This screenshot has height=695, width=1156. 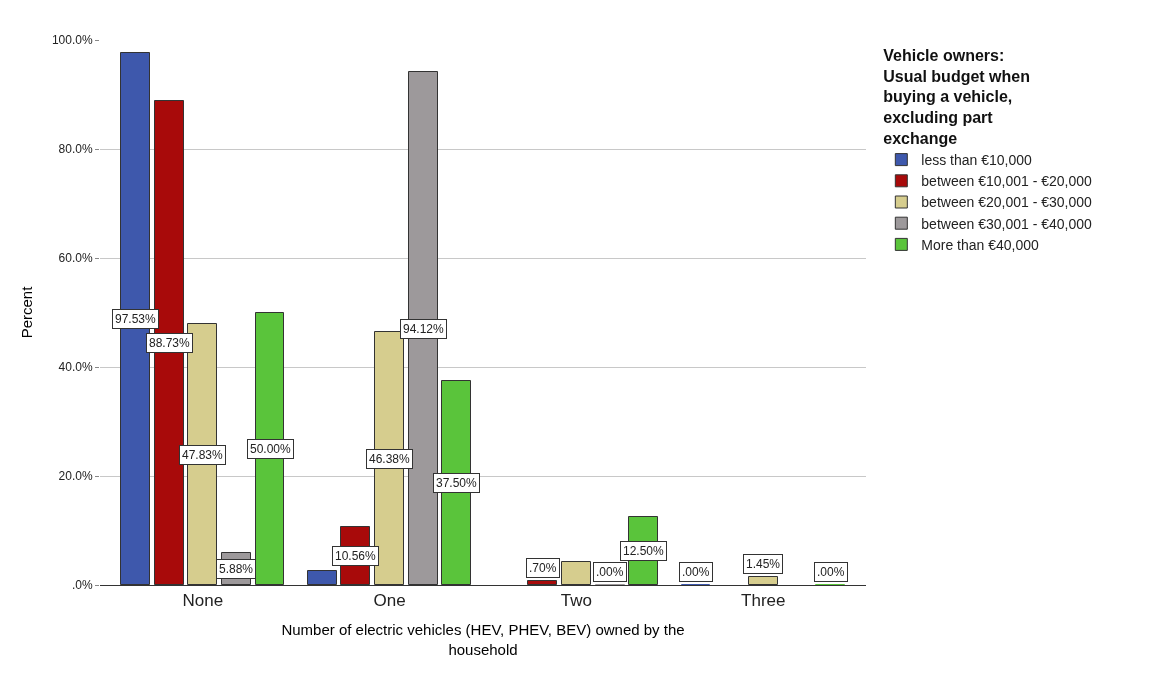 What do you see at coordinates (72, 40) in the screenshot?
I see `y-tick-label: 100.0%` at bounding box center [72, 40].